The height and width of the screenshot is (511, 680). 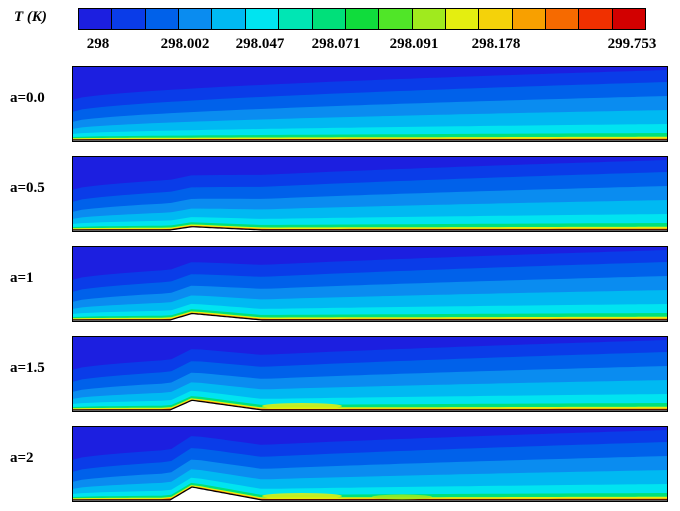 What do you see at coordinates (27, 368) in the screenshot?
I see `case-label: a=1.5` at bounding box center [27, 368].